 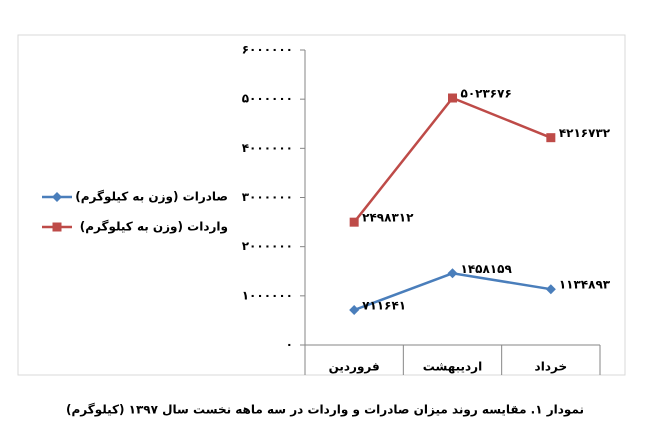 What do you see at coordinates (267, 99) in the screenshot?
I see `y-tick-label: ۵۰۰۰۰۰۰` at bounding box center [267, 99].